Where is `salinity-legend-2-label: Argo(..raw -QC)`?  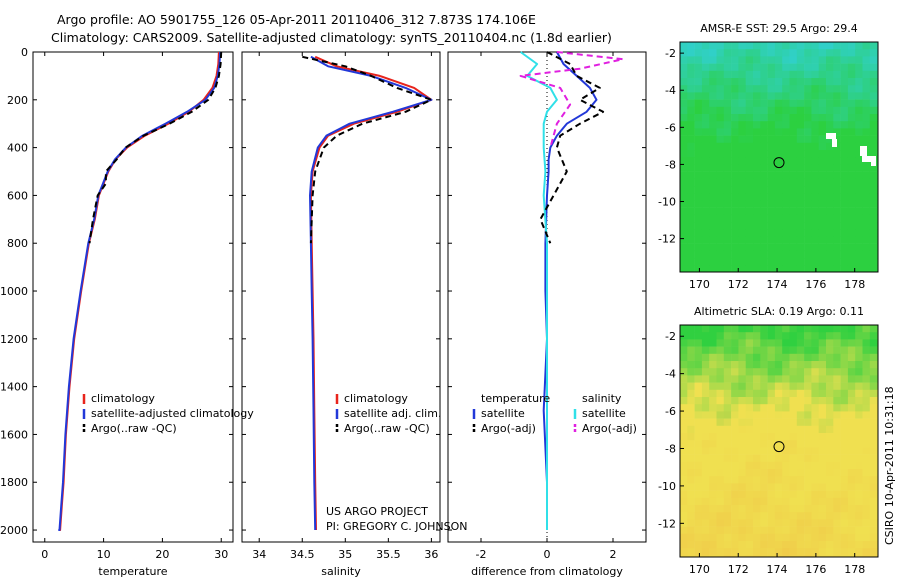 salinity-legend-2-label: Argo(..raw -QC) is located at coordinates (387, 428).